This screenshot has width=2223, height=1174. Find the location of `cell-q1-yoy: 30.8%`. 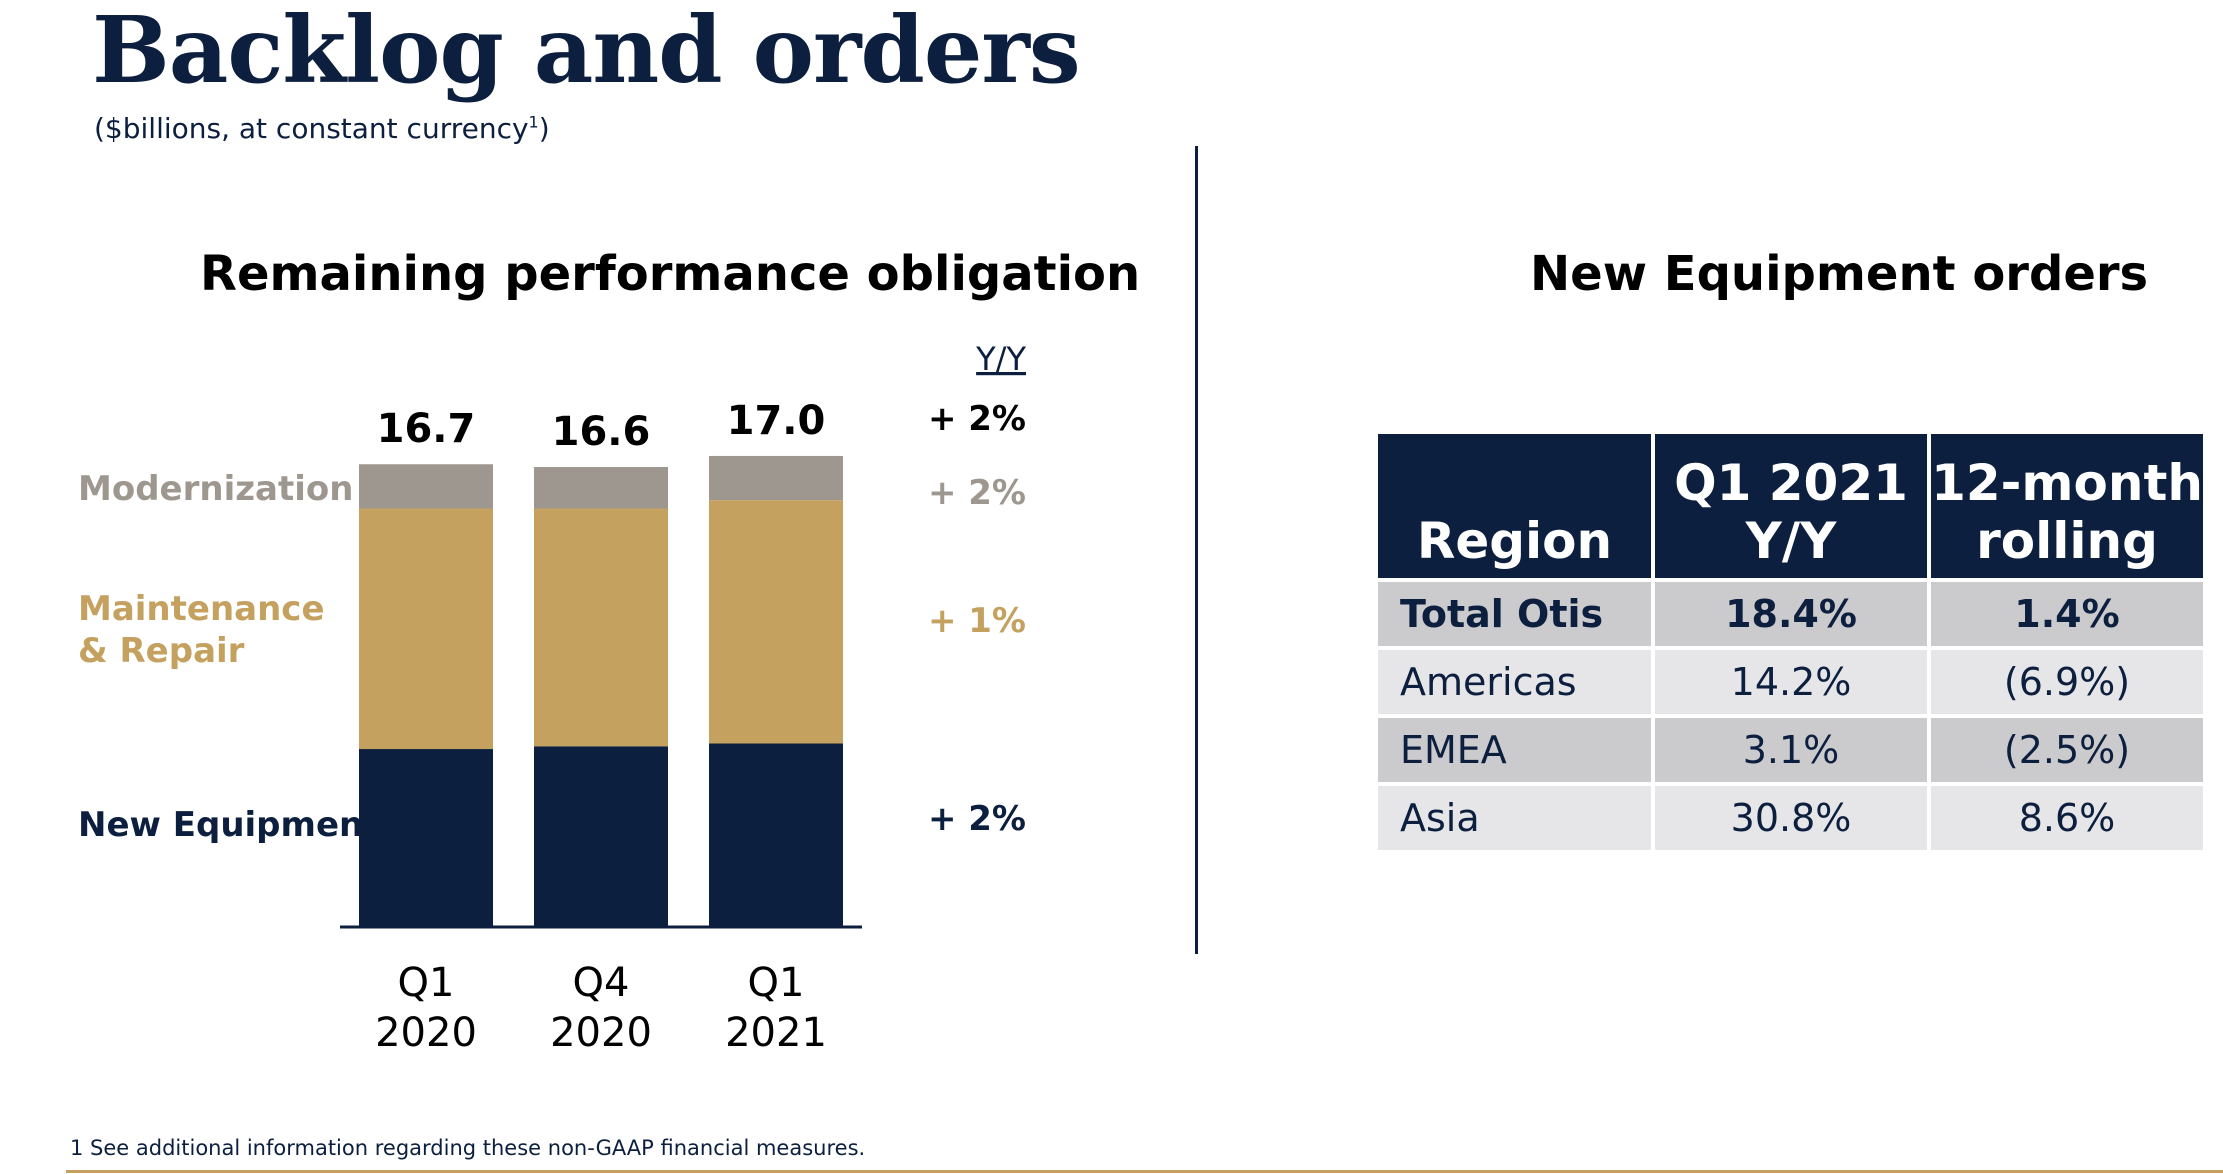

cell-q1-yoy: 30.8% is located at coordinates (1791, 818).